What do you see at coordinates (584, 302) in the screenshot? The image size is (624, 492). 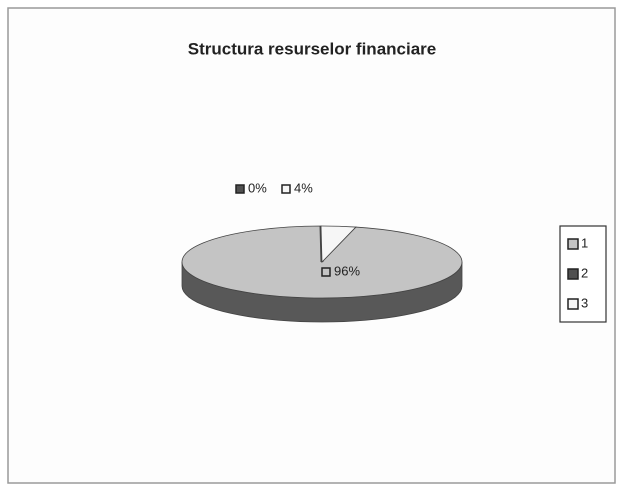 I see `legend-label: 3` at bounding box center [584, 302].